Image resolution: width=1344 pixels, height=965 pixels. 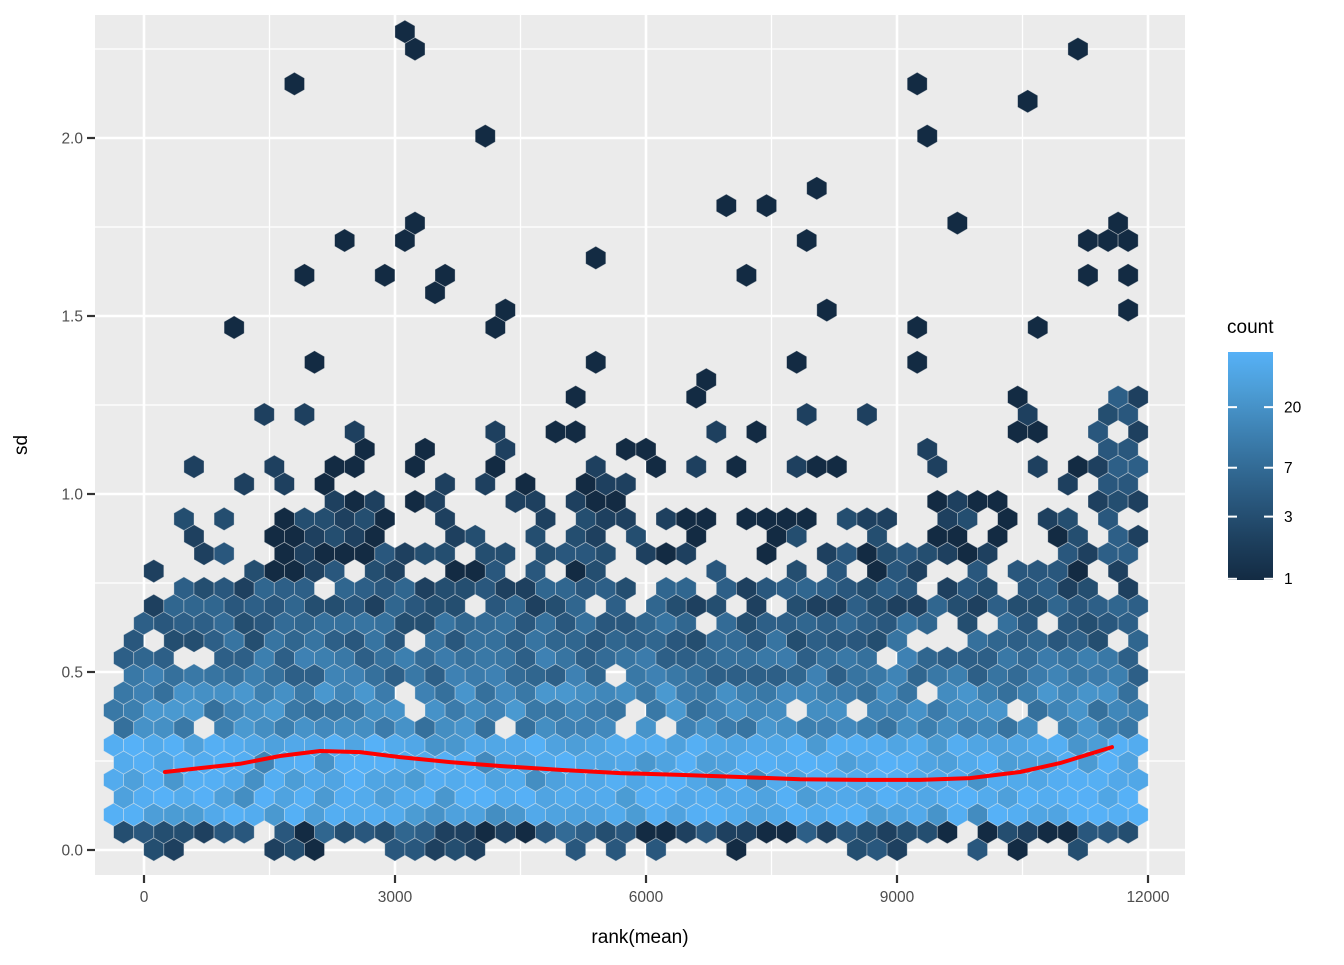 I want to click on legend-tick-marks, so click(x=1250, y=493).